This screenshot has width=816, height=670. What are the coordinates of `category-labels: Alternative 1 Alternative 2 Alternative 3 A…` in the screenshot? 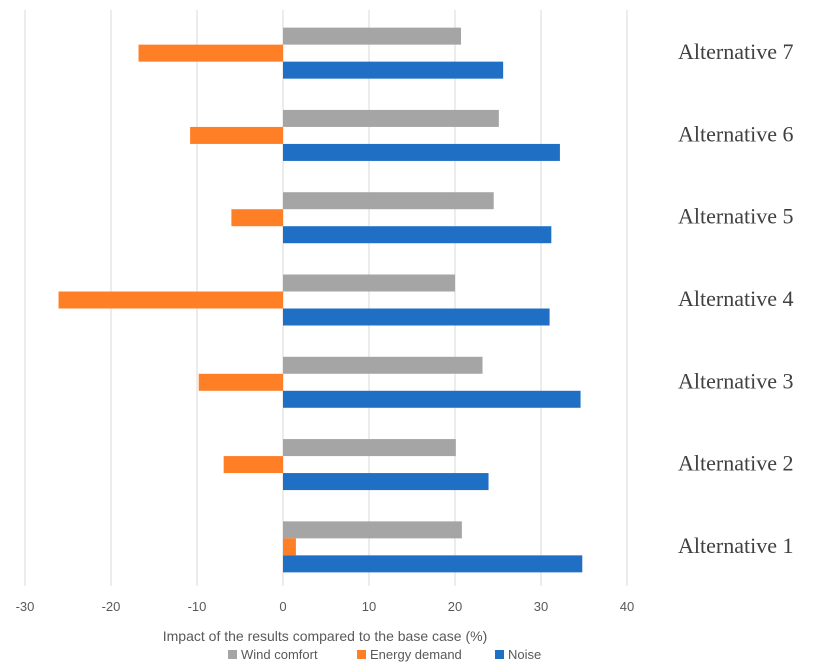 It's located at (735, 298).